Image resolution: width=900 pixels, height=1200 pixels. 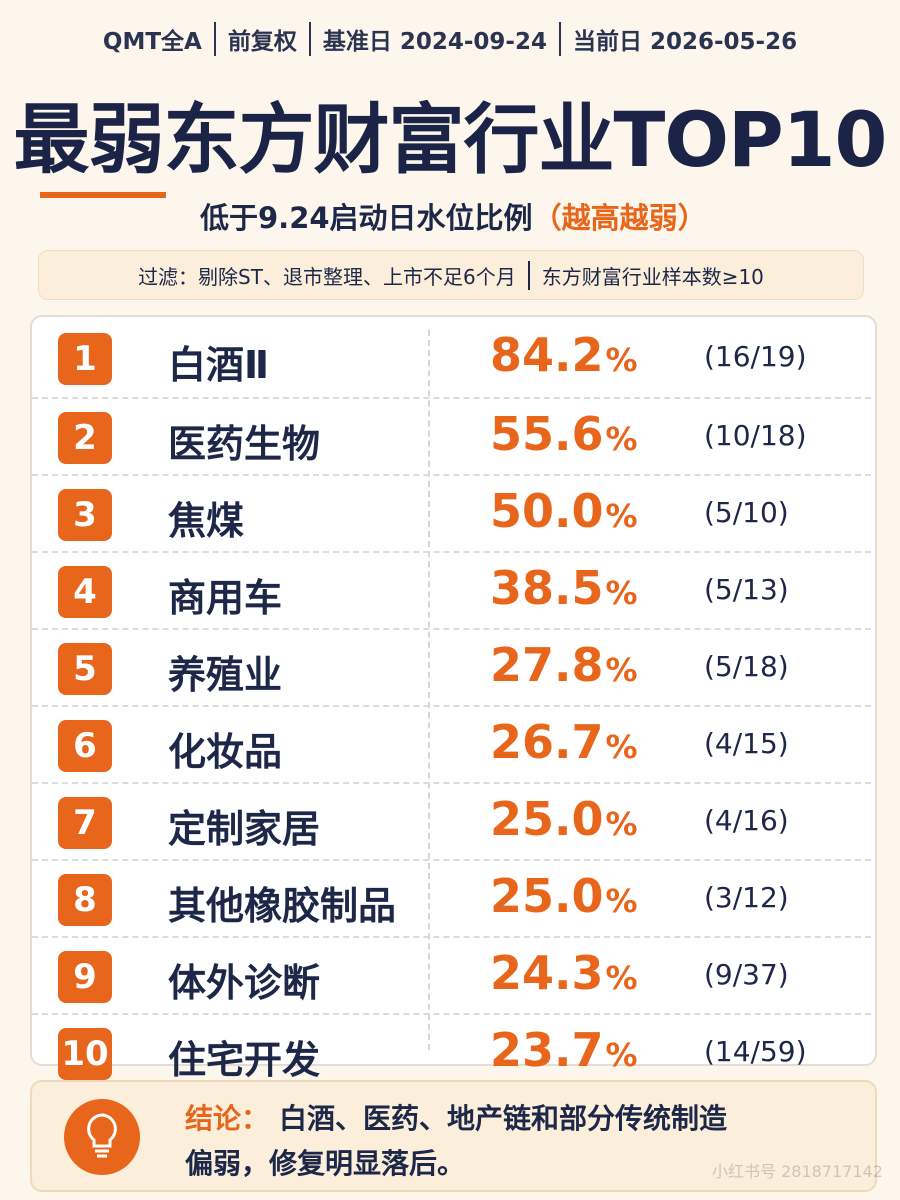 What do you see at coordinates (645, 275) in the screenshot?
I see `filter-item: 东方财富行业样本数≥10` at bounding box center [645, 275].